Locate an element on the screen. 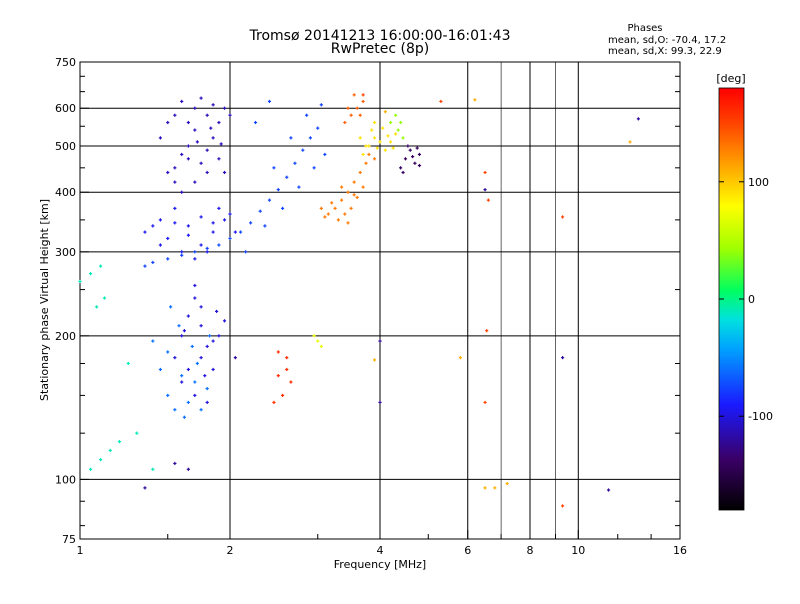 This screenshot has width=800, height=604. y-axis-label: Stationary phase Virtual Height [km] is located at coordinates (44, 300).